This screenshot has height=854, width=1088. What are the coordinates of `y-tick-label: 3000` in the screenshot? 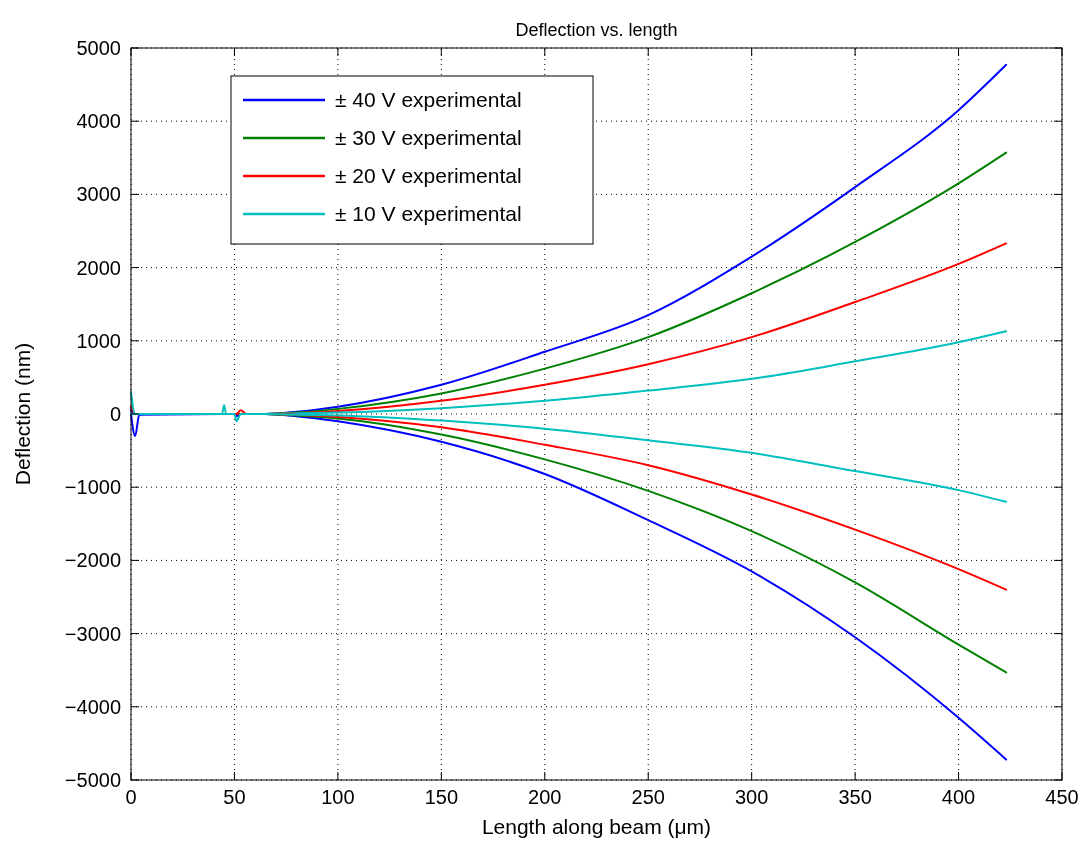 It's located at (98, 194).